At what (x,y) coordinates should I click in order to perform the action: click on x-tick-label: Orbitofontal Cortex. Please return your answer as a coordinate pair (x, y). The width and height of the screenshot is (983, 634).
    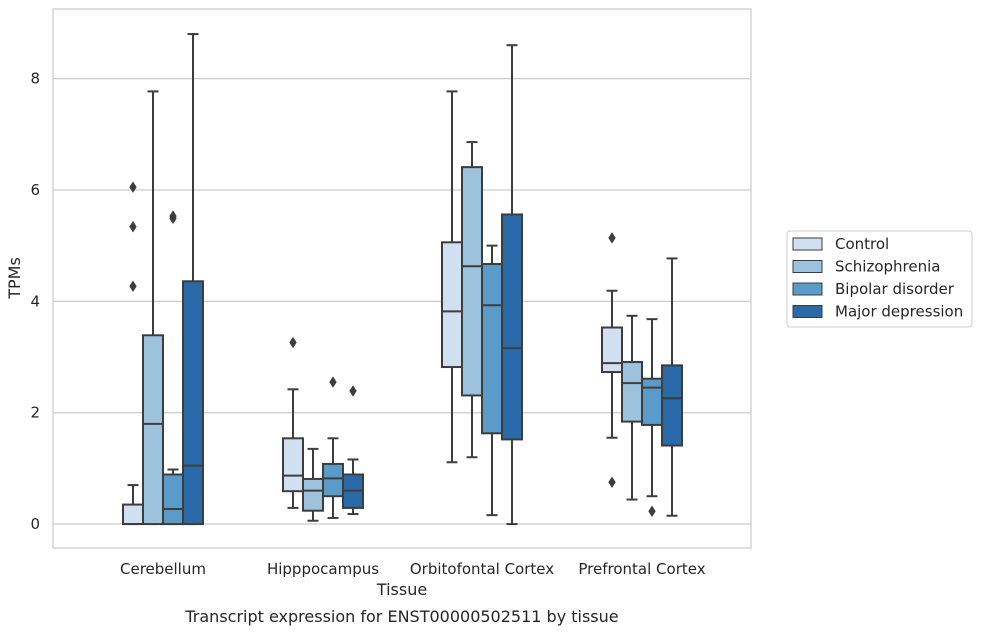
    Looking at the image, I should click on (482, 569).